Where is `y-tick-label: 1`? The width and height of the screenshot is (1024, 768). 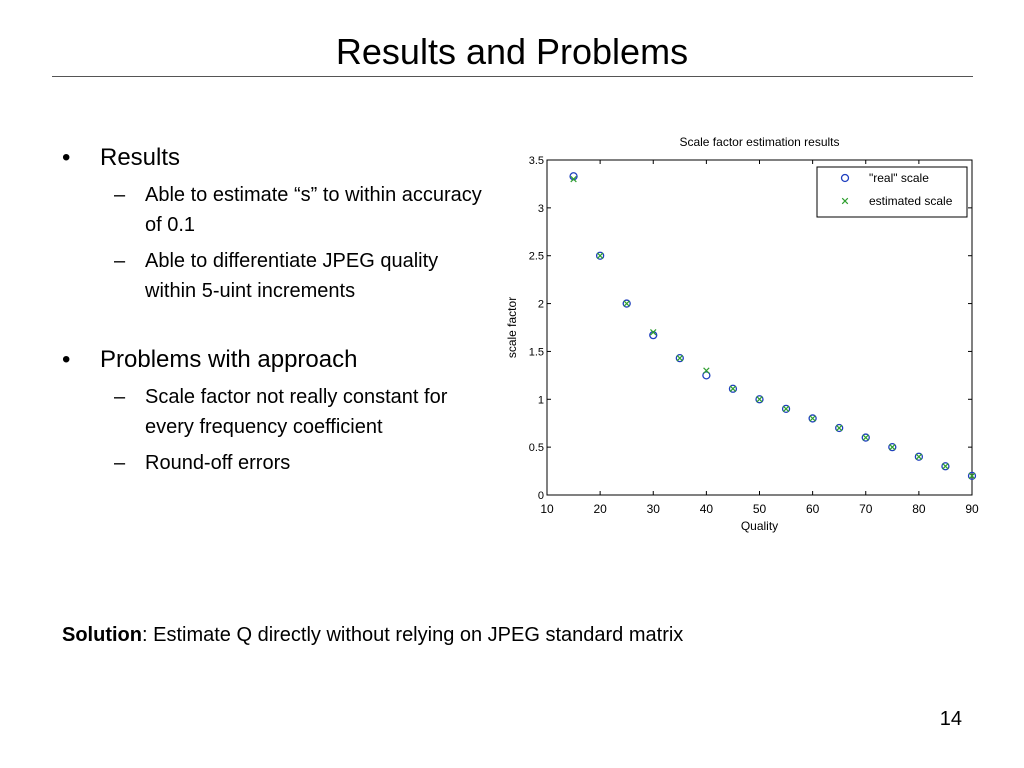
y-tick-label: 1 is located at coordinates (541, 400).